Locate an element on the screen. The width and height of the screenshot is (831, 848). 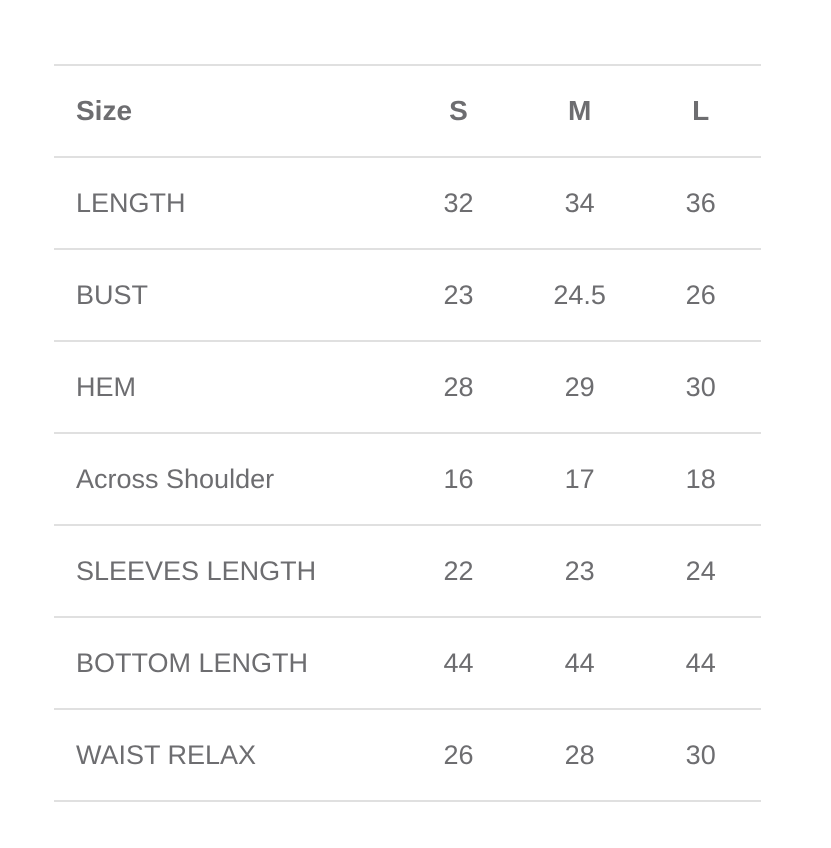
size-m-header: M is located at coordinates (579, 110).